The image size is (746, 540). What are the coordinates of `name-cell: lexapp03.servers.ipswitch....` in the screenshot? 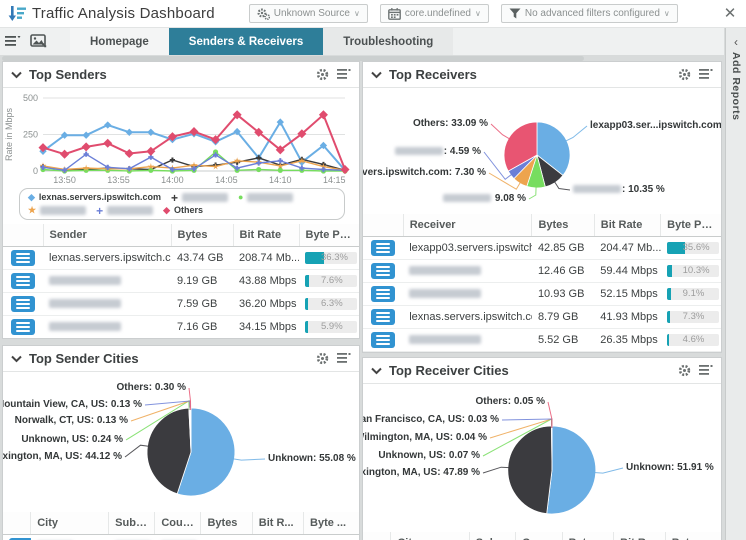 It's located at (467, 248).